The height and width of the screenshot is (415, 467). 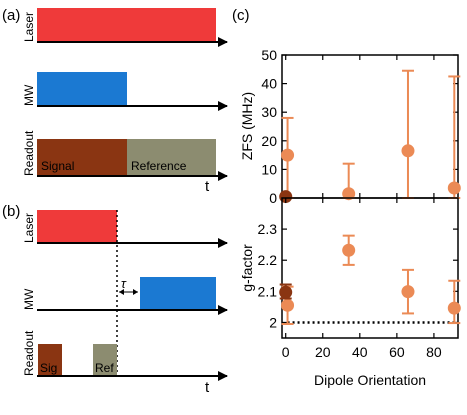 What do you see at coordinates (104, 368) in the screenshot?
I see `ref-label: Ref` at bounding box center [104, 368].